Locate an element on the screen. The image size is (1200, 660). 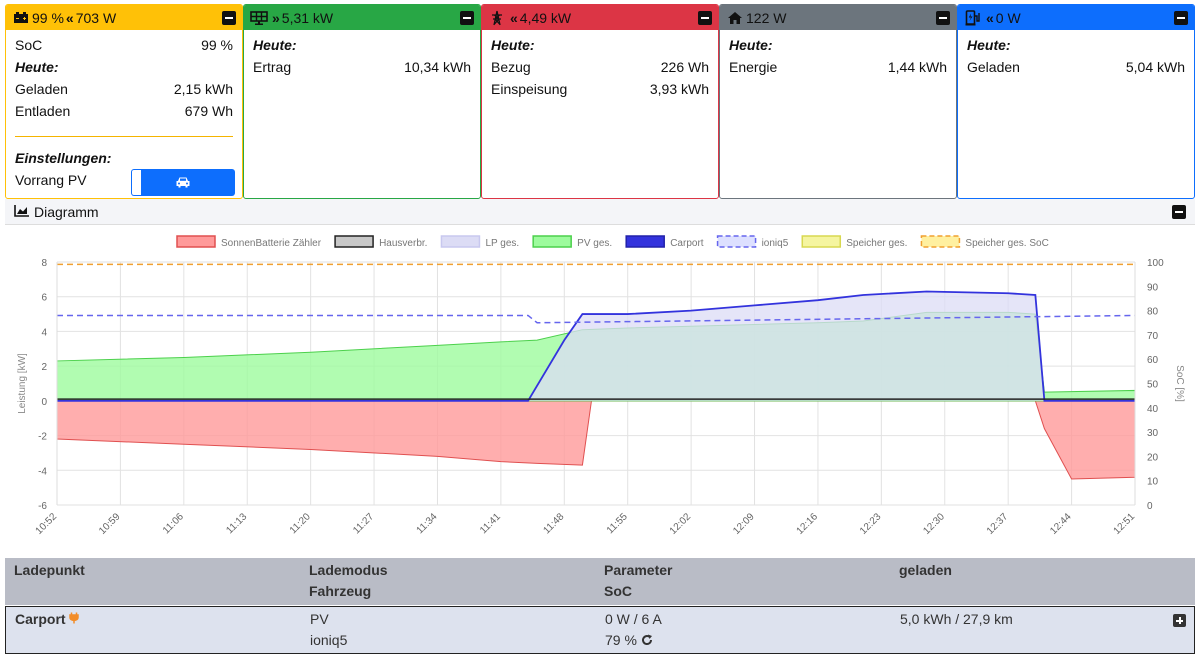
x-tick-label: 11:48 is located at coordinates (553, 523).